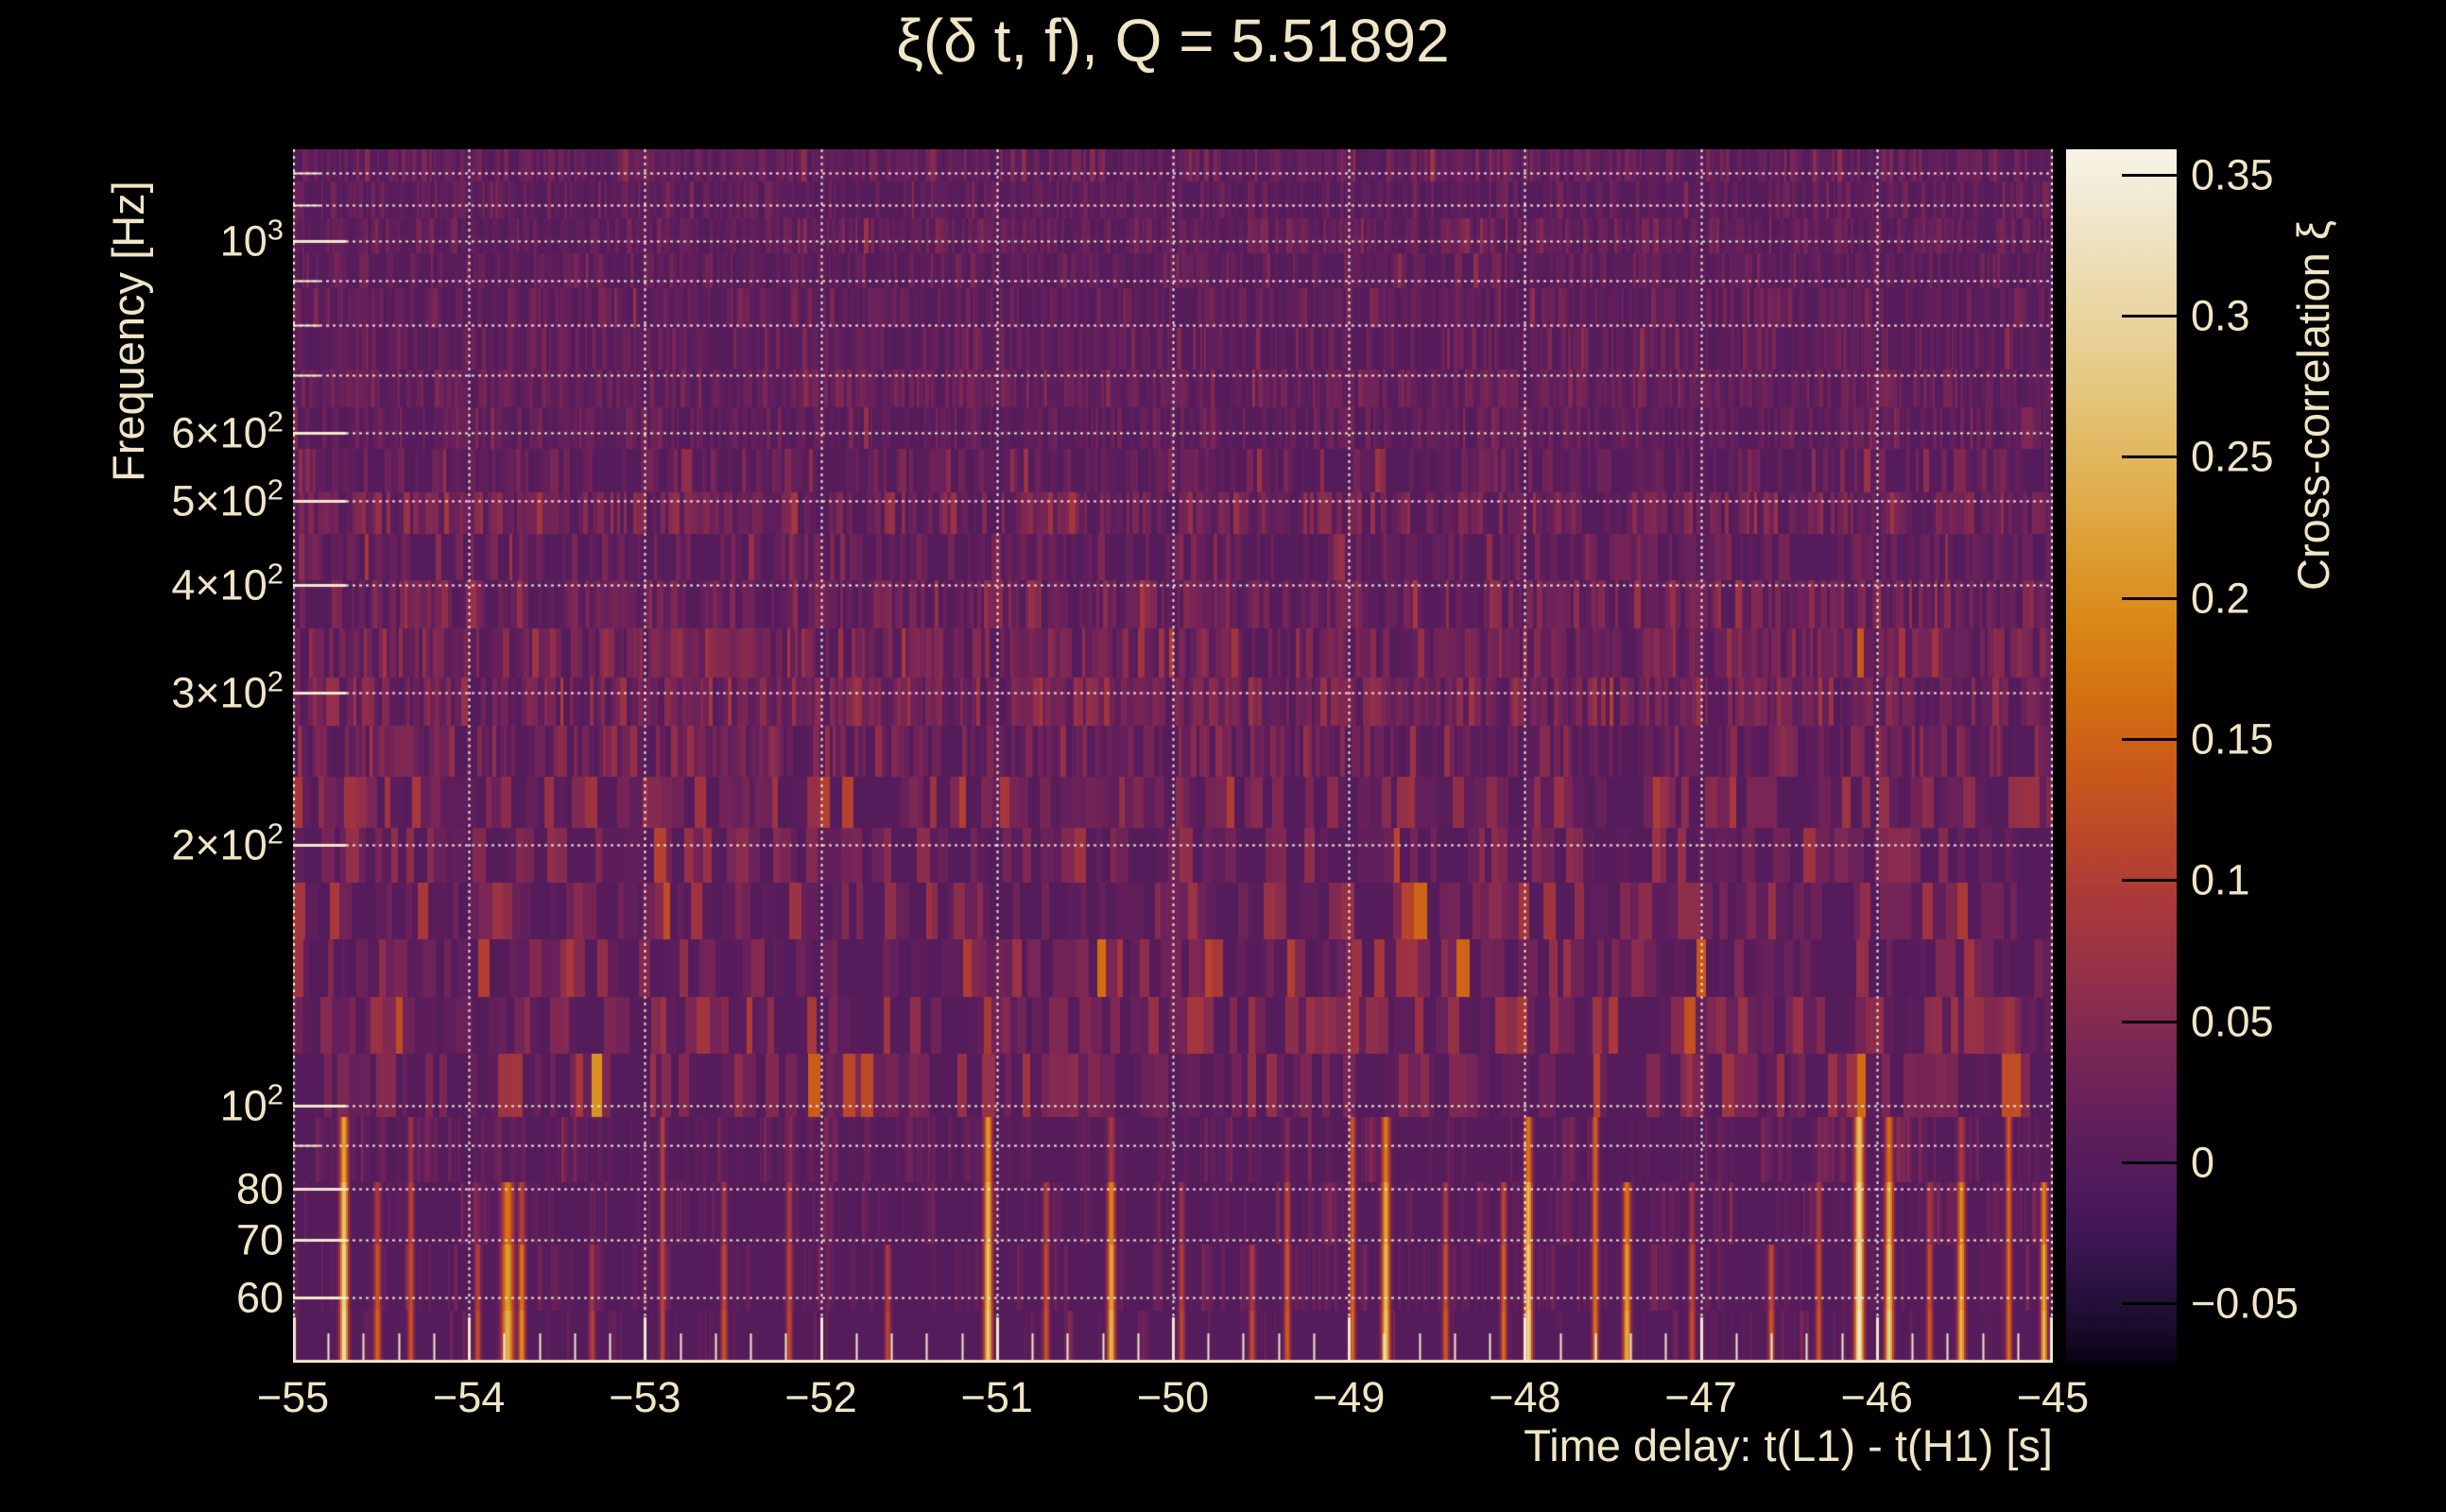  Describe the element at coordinates (2232, 1021) in the screenshot. I see `colorbar-tick-label: 0.05` at that location.